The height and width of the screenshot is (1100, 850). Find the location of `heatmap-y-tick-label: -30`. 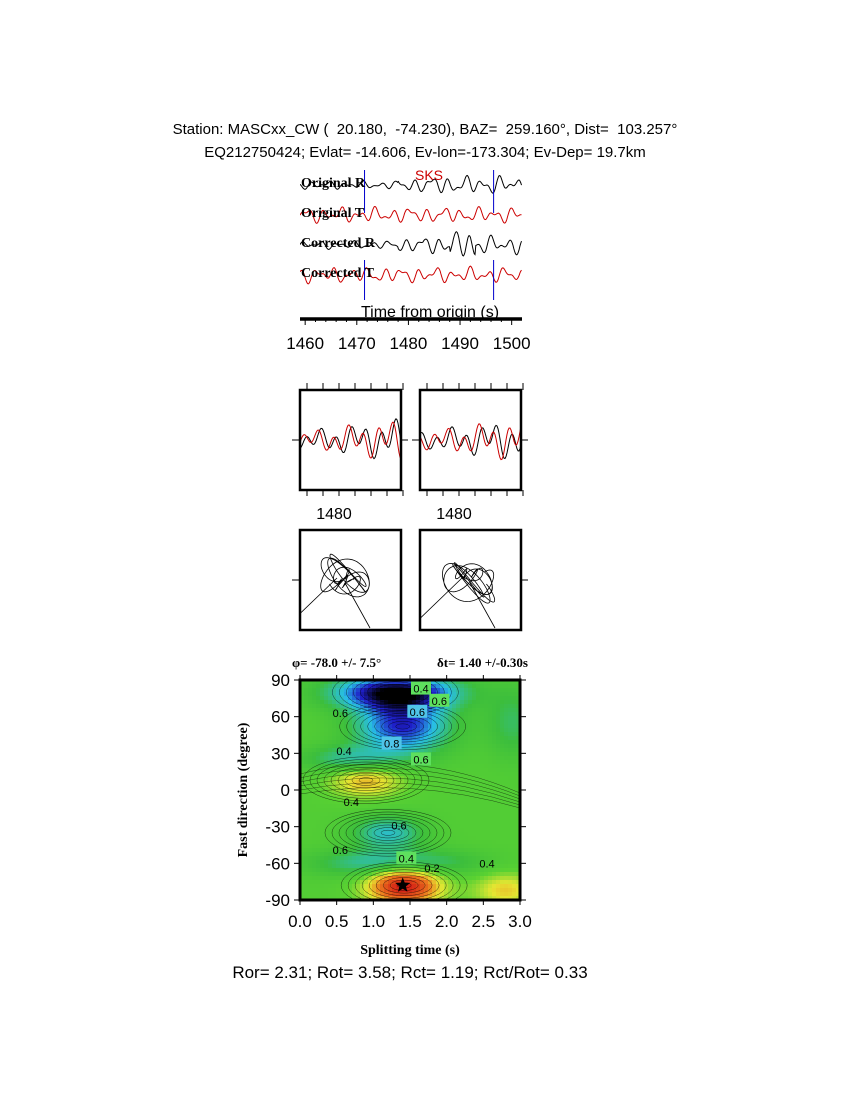

heatmap-y-tick-label: -30 is located at coordinates (277, 827).